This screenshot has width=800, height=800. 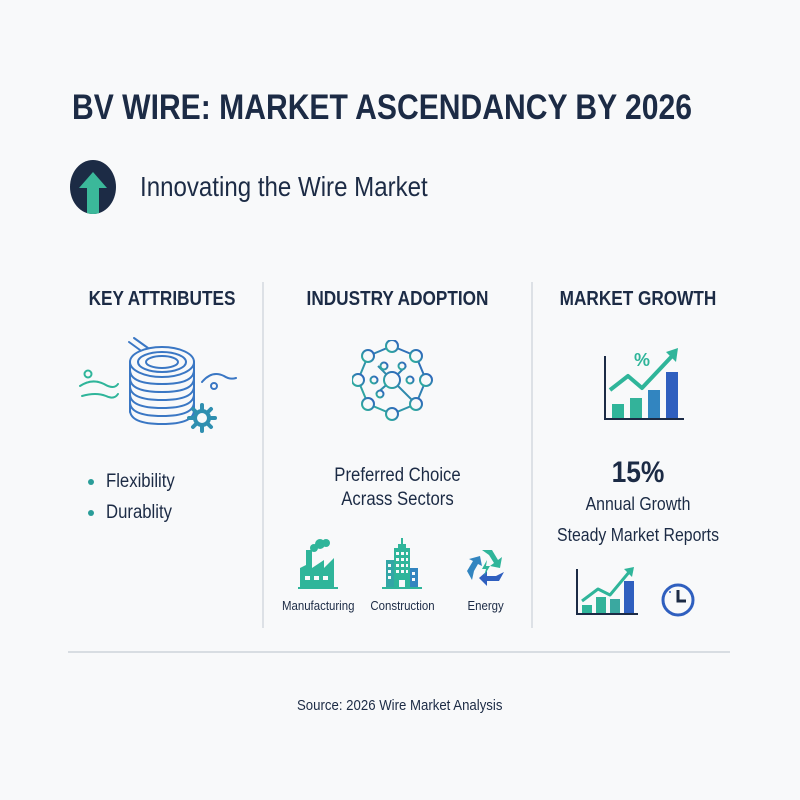 I want to click on adoption-description: Preferred Choice Acrass Sectors, so click(x=397, y=487).